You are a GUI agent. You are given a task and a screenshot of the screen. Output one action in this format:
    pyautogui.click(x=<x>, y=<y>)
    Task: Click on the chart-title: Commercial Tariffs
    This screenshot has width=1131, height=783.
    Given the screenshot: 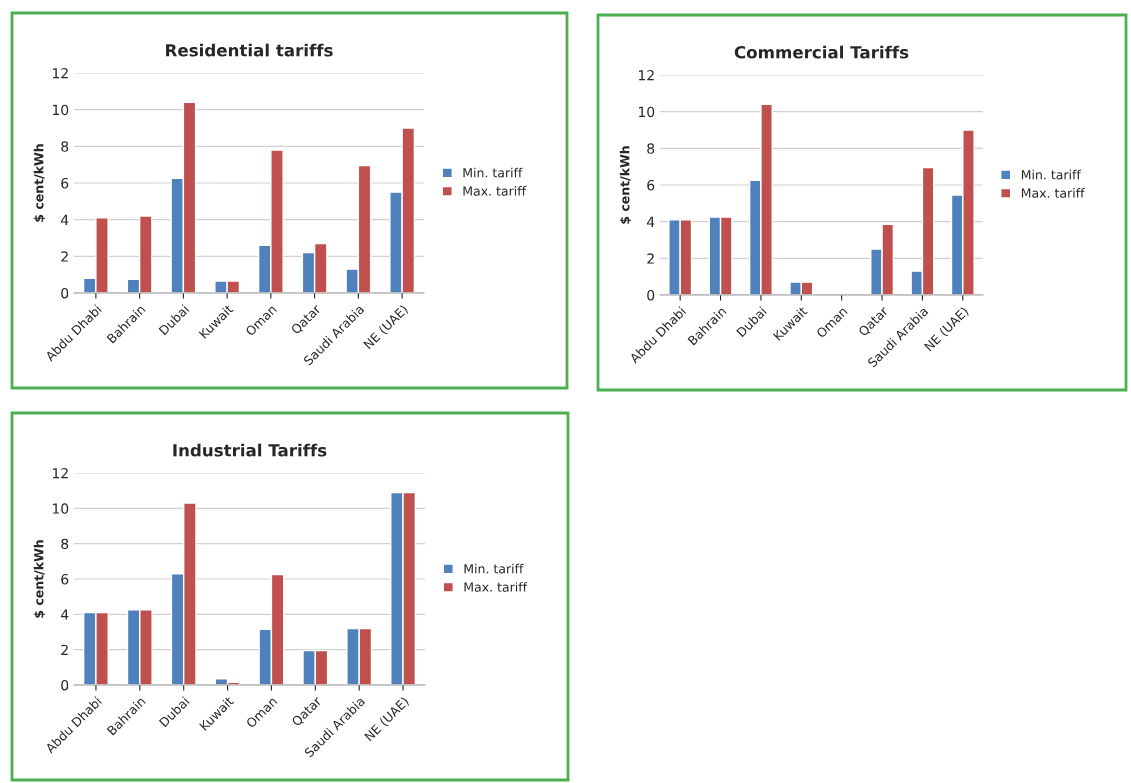 What is the action you would take?
    pyautogui.click(x=821, y=52)
    